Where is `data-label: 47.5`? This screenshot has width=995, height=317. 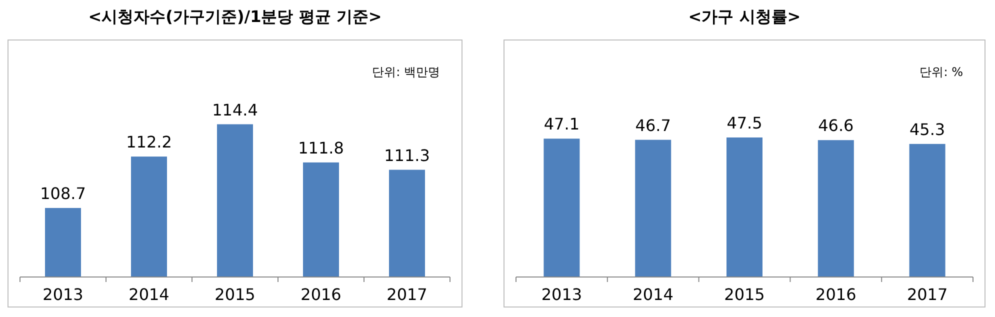
data-label: 47.5 is located at coordinates (744, 122).